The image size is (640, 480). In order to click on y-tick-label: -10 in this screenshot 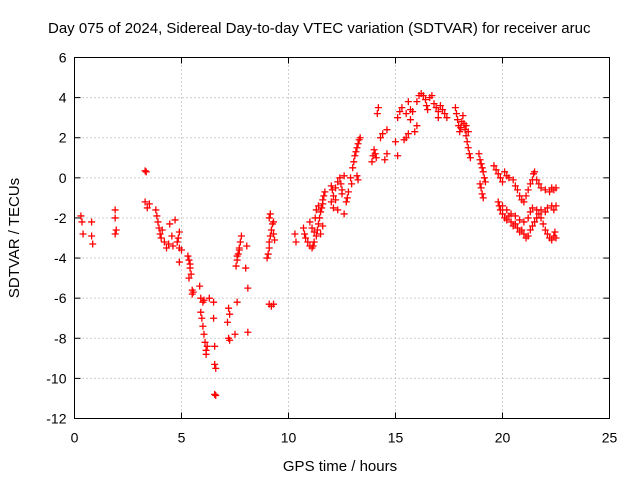, I will do `click(56, 378)`.